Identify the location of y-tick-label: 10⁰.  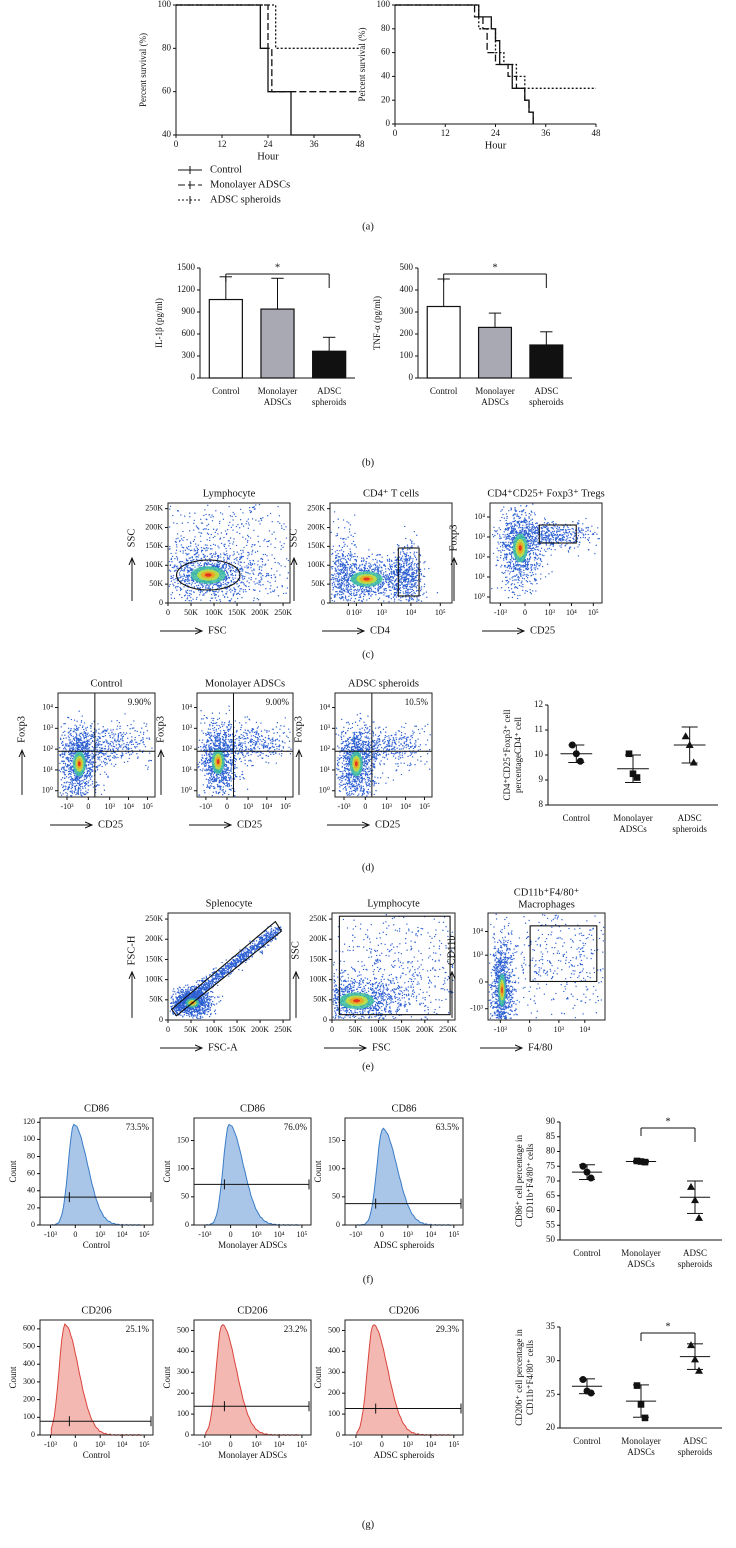
(479, 596).